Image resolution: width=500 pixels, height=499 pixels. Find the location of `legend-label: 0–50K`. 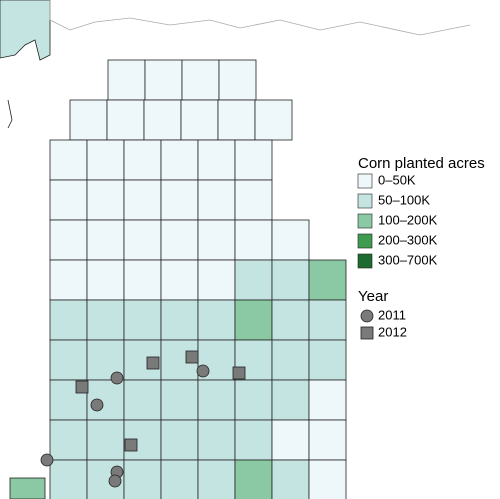

legend-label: 0–50K is located at coordinates (397, 179).